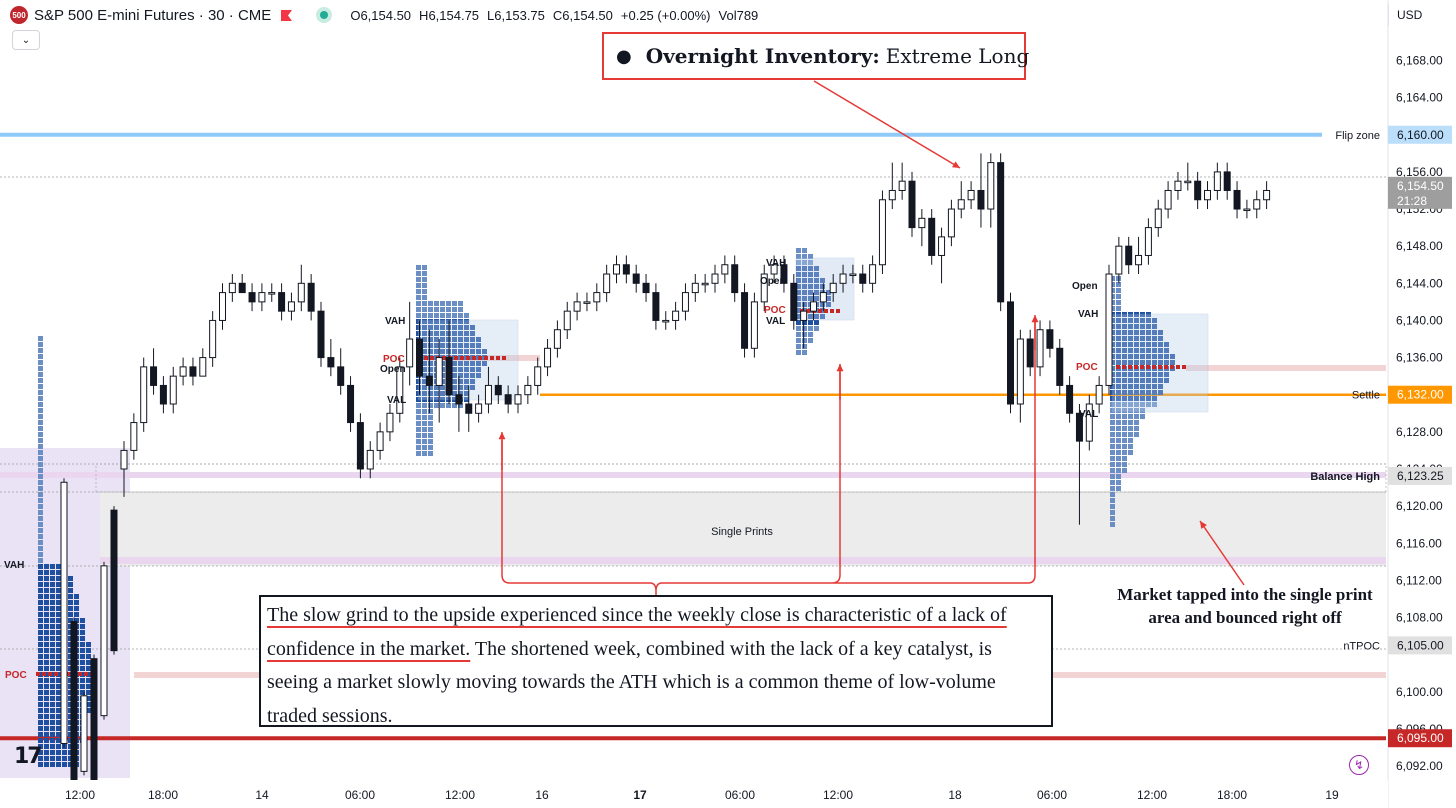  Describe the element at coordinates (324, 15) in the screenshot. I see `market-status-icon` at that location.